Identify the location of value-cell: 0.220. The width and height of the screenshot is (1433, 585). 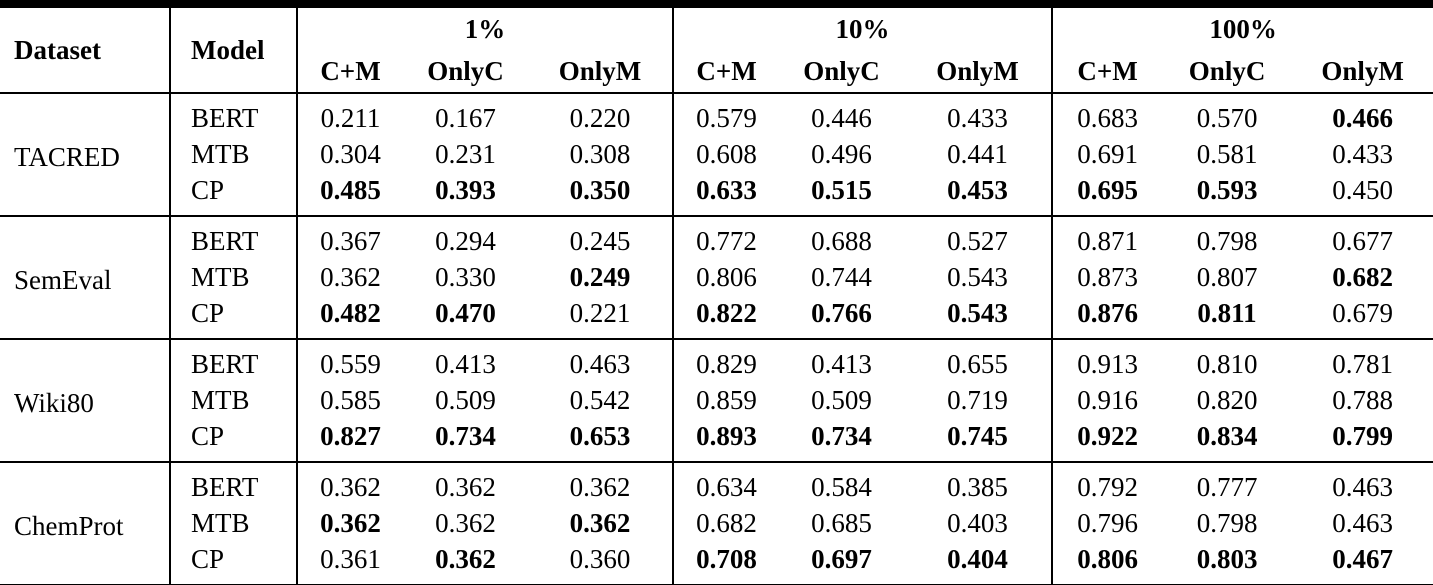
(601, 114).